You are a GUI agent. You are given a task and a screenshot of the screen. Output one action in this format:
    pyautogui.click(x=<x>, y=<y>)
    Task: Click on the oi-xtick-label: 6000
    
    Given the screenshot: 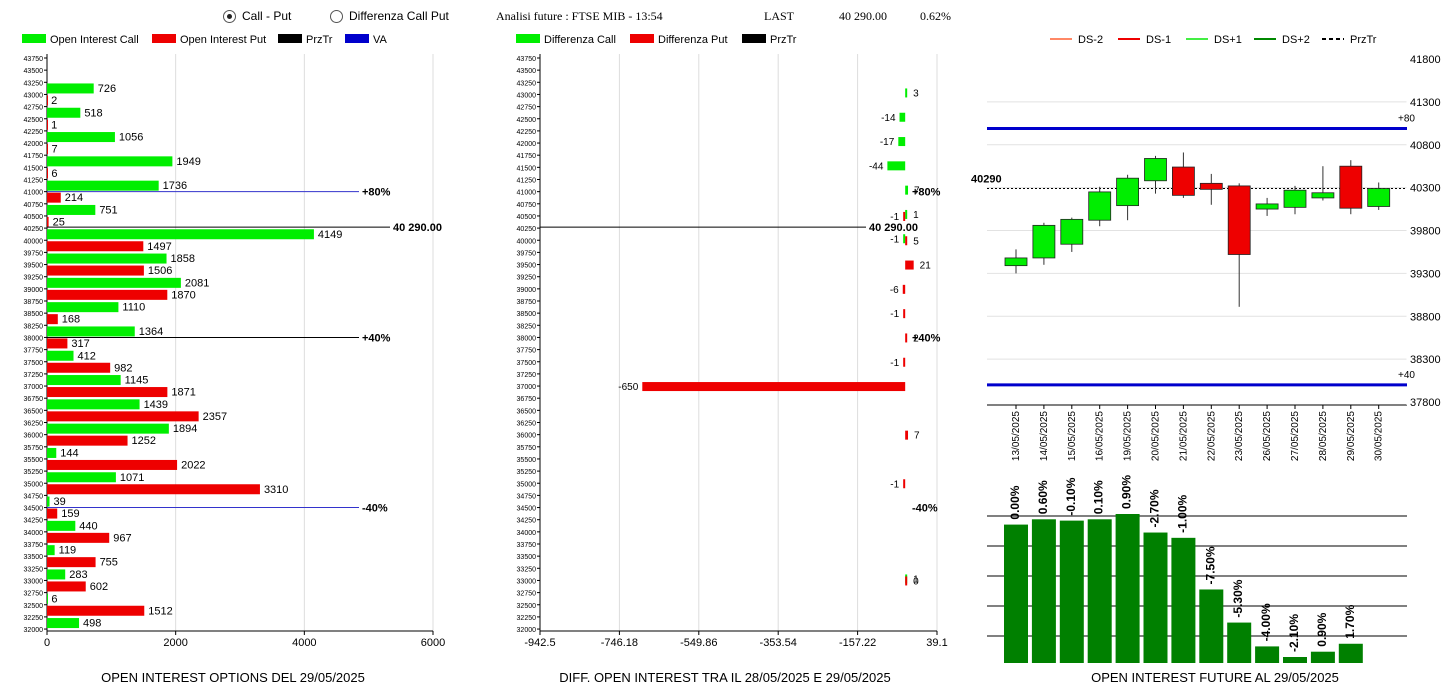 What is the action you would take?
    pyautogui.click(x=433, y=643)
    